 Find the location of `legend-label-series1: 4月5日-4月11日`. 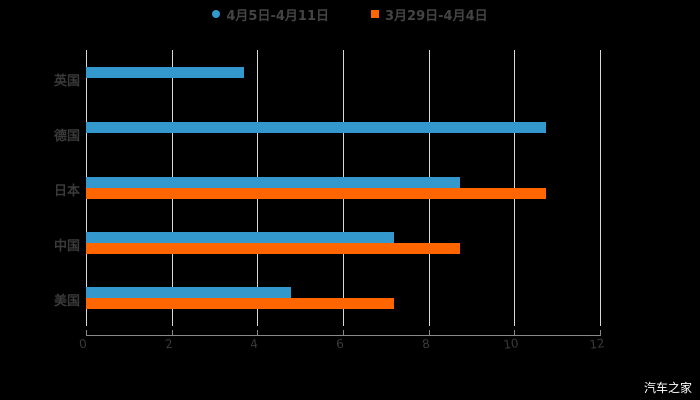

legend-label-series1: 4月5日-4月11日 is located at coordinates (277, 16).